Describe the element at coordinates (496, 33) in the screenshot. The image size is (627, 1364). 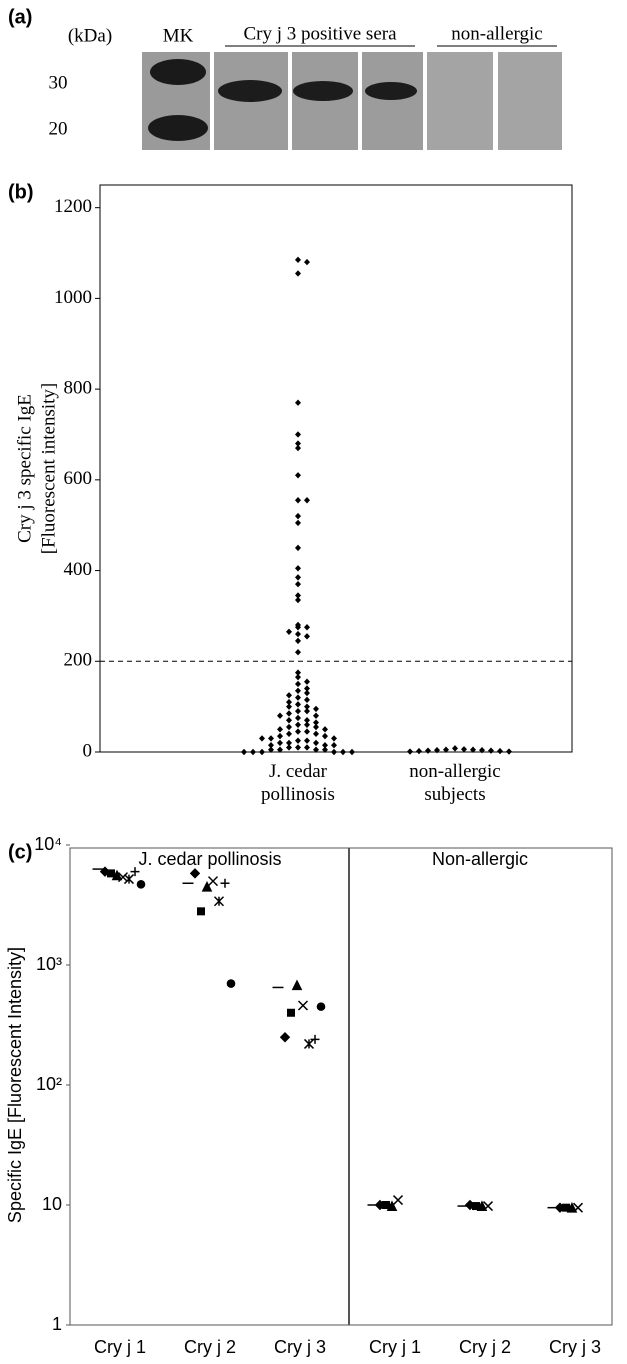
I see `group-label: non-allergic` at that location.